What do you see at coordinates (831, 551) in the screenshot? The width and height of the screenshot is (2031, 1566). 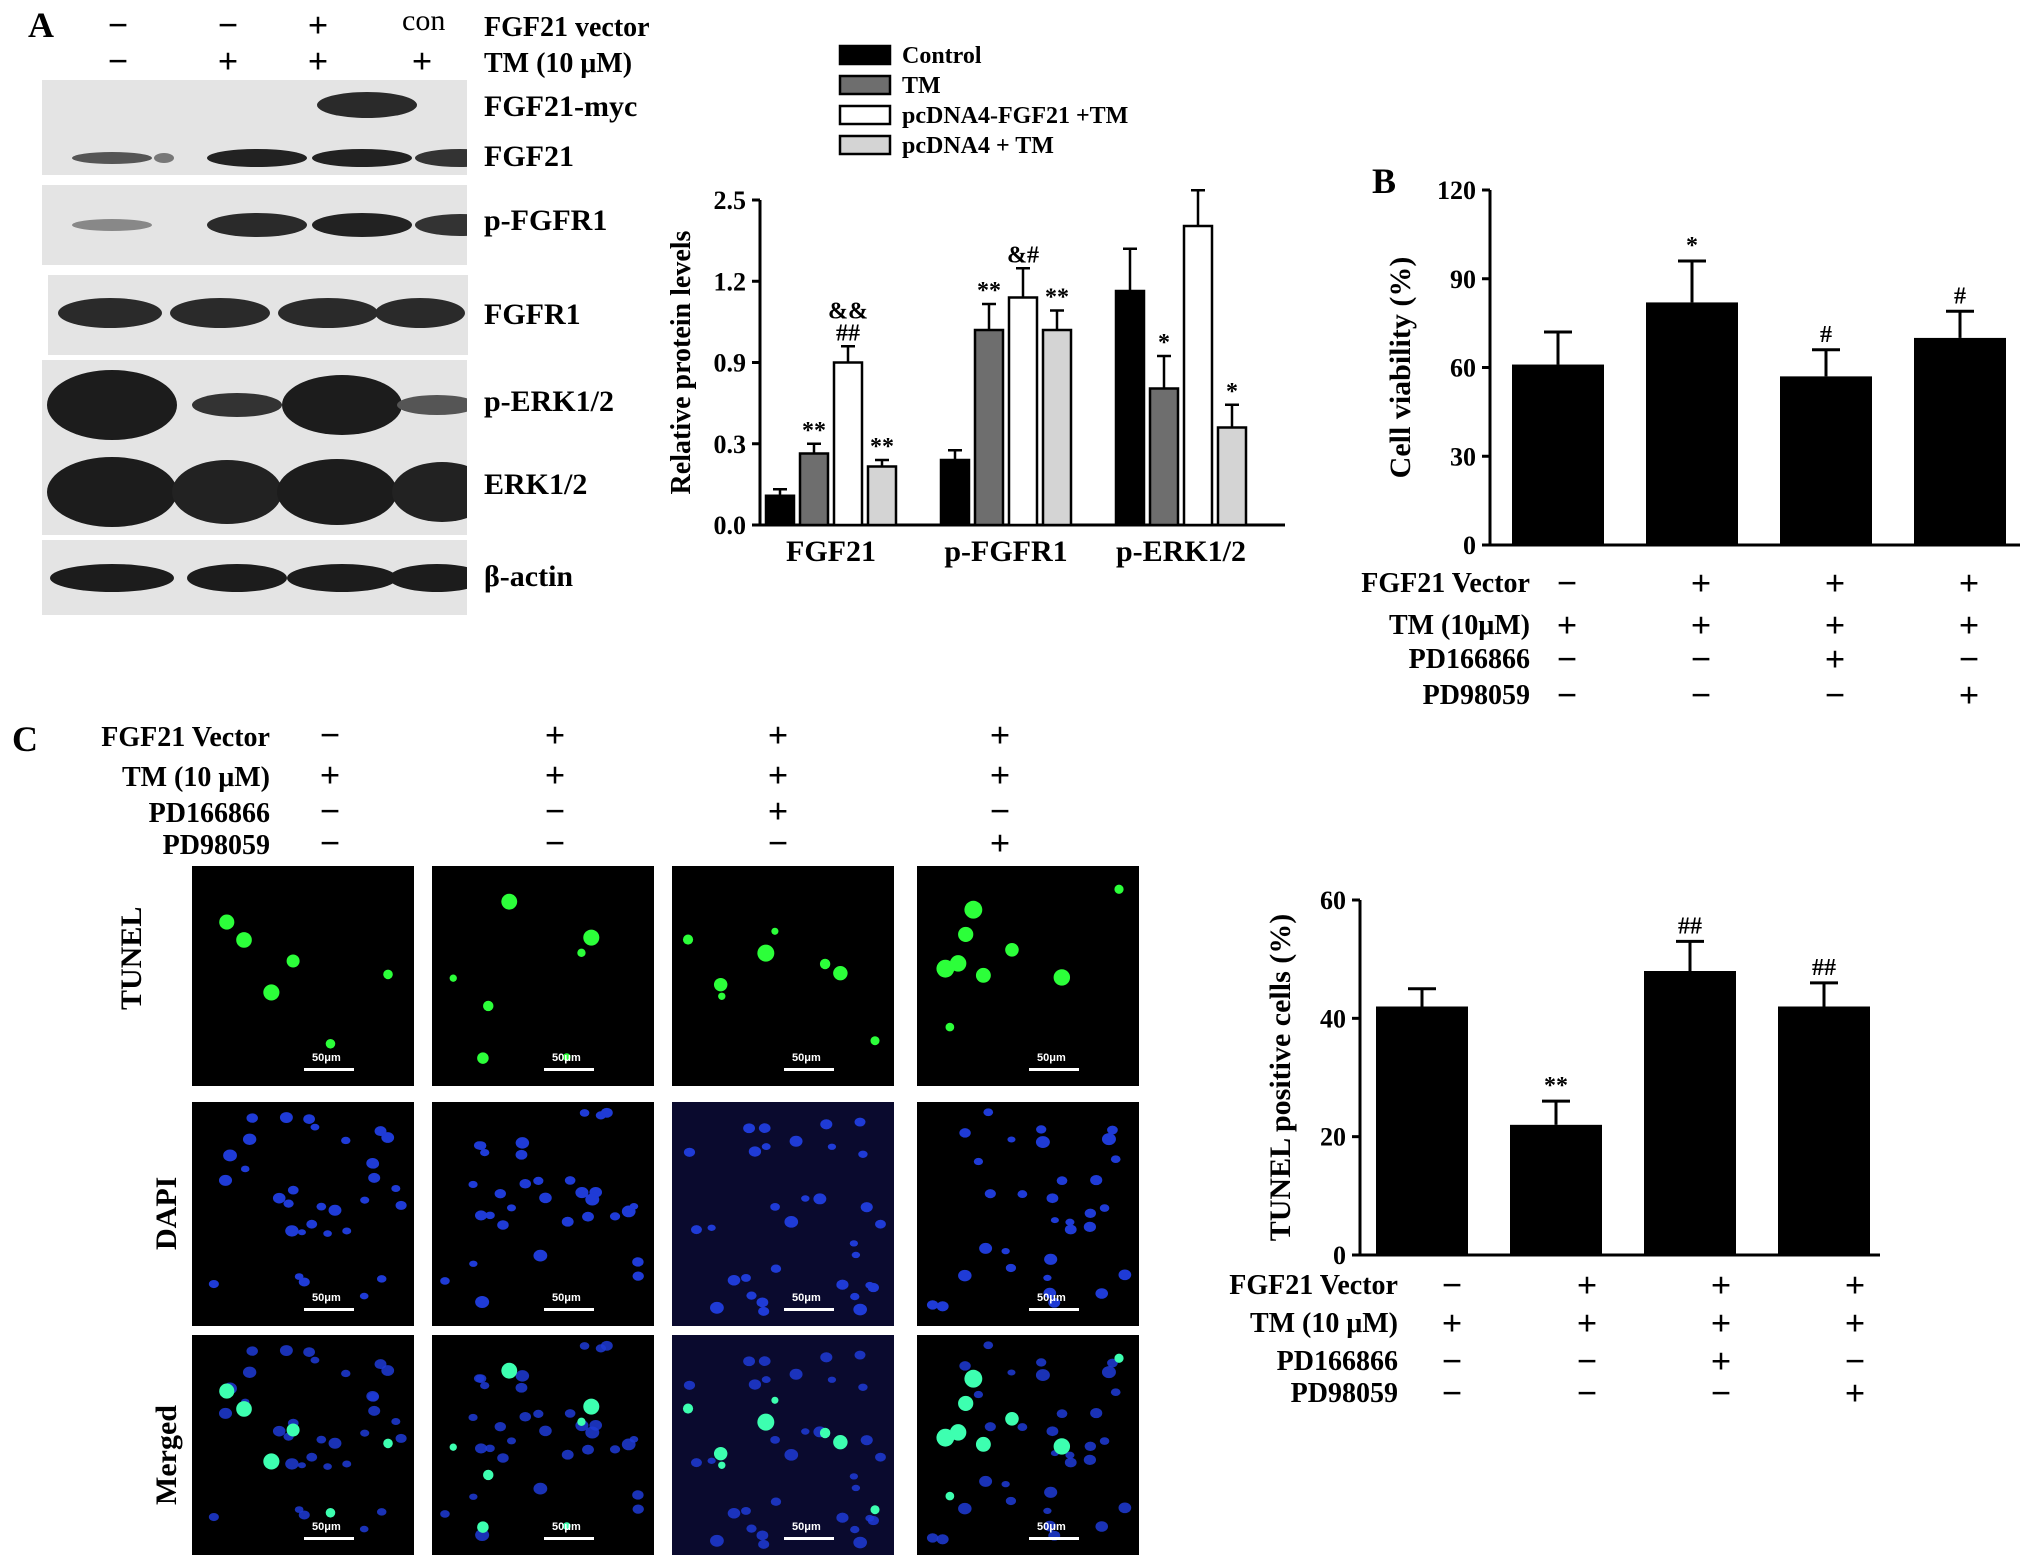 I see `chart-a-x-tick-label: FGF21` at bounding box center [831, 551].